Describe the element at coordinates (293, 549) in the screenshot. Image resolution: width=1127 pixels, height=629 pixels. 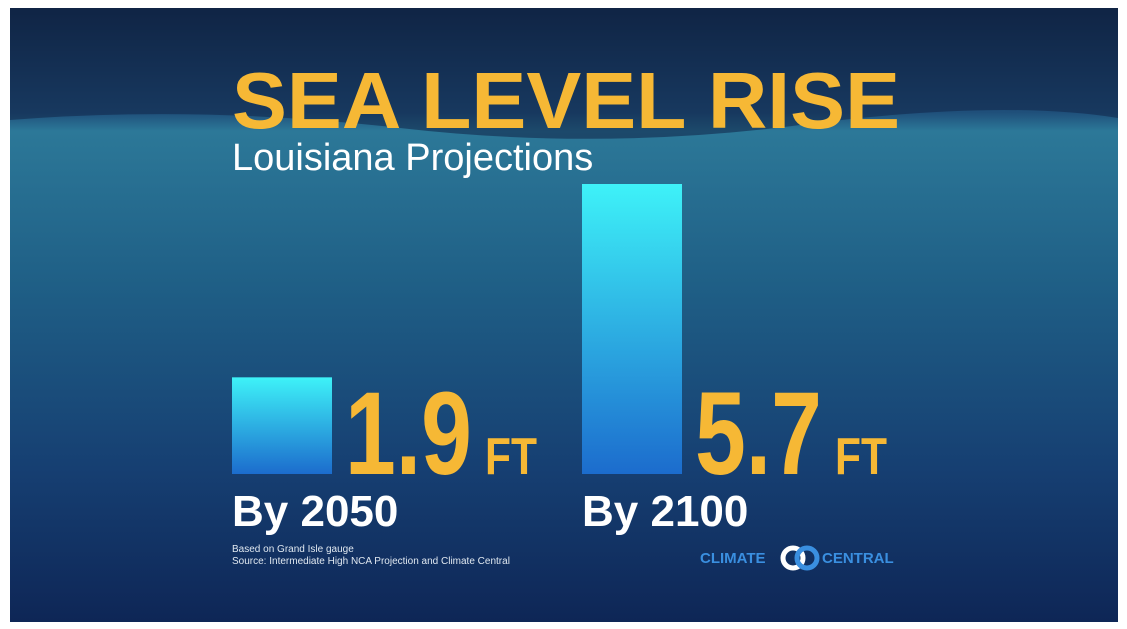
I see `note: Based on Grand Isle gauge` at that location.